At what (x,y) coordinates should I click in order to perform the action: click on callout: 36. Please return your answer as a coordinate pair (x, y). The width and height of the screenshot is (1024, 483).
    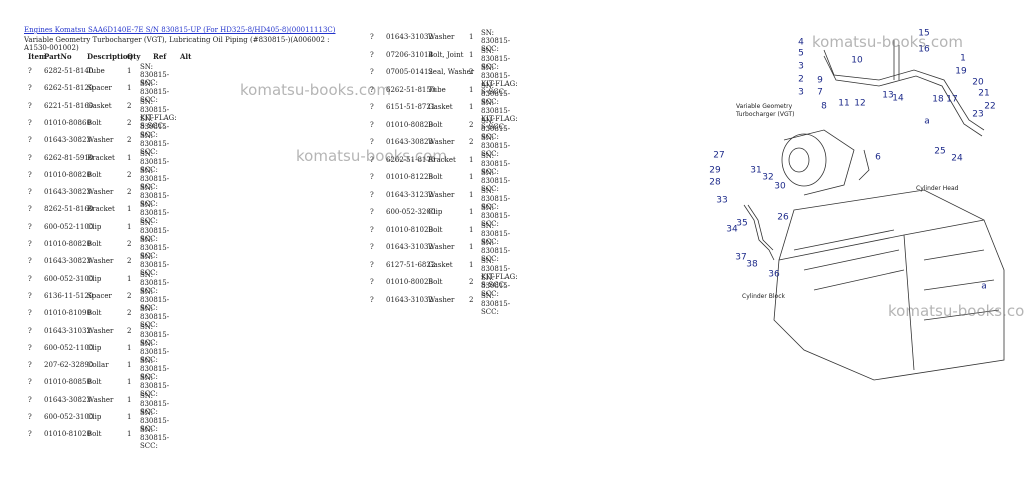
    Looking at the image, I should click on (774, 275).